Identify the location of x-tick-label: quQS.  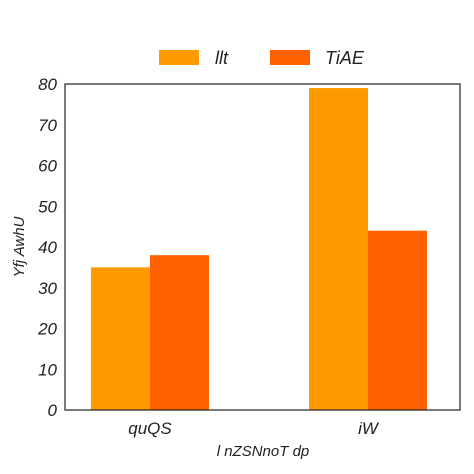
(150, 428).